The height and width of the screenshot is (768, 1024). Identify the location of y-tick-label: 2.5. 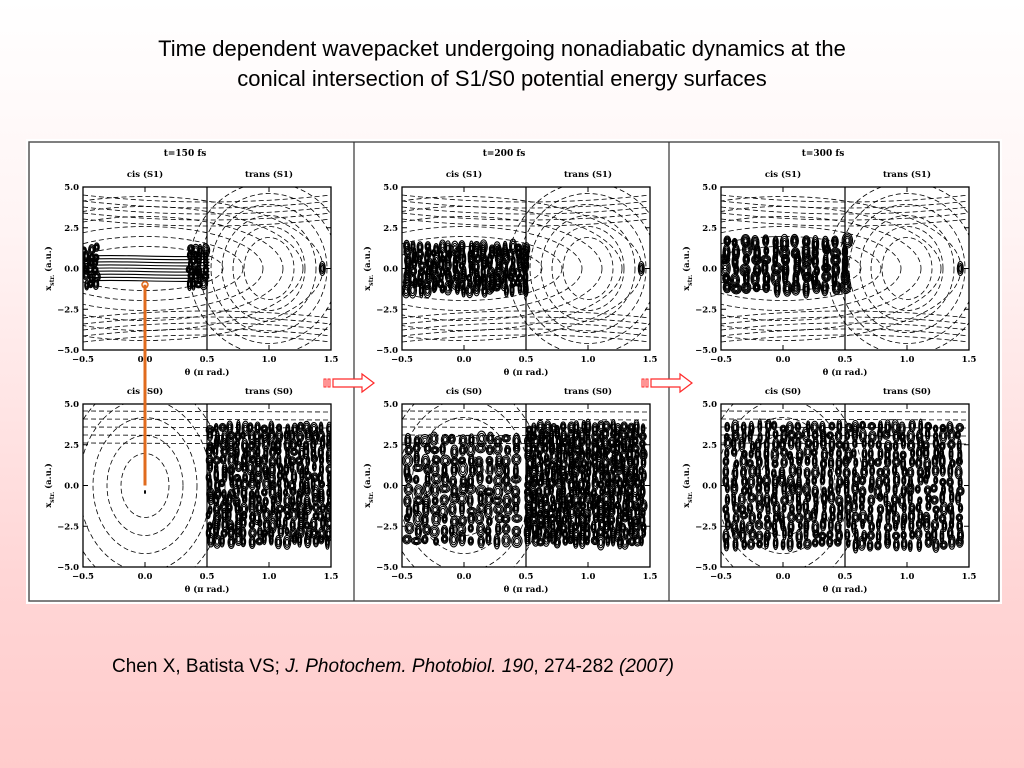
(390, 229).